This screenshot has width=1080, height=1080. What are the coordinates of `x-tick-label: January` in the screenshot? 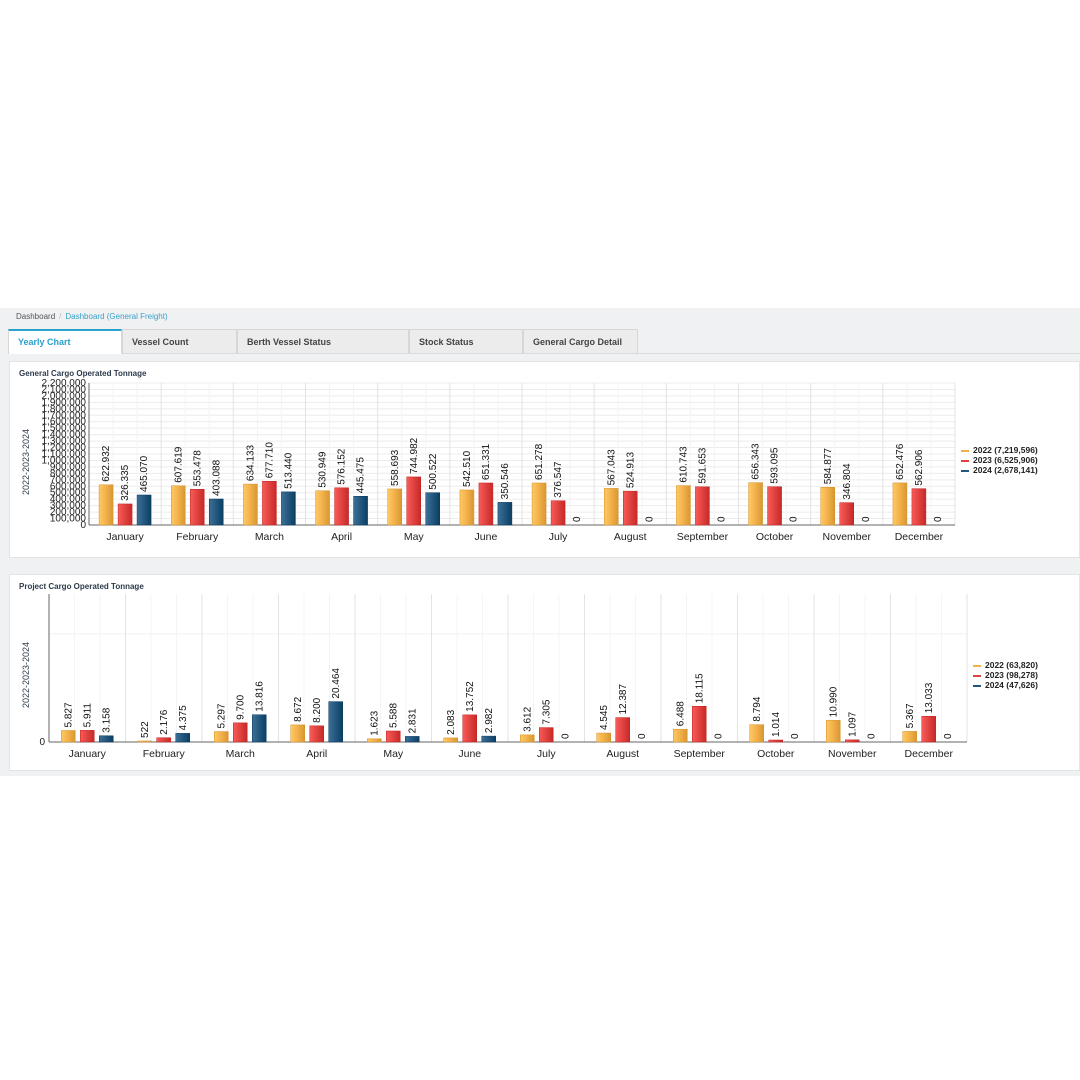 It's located at (125, 537).